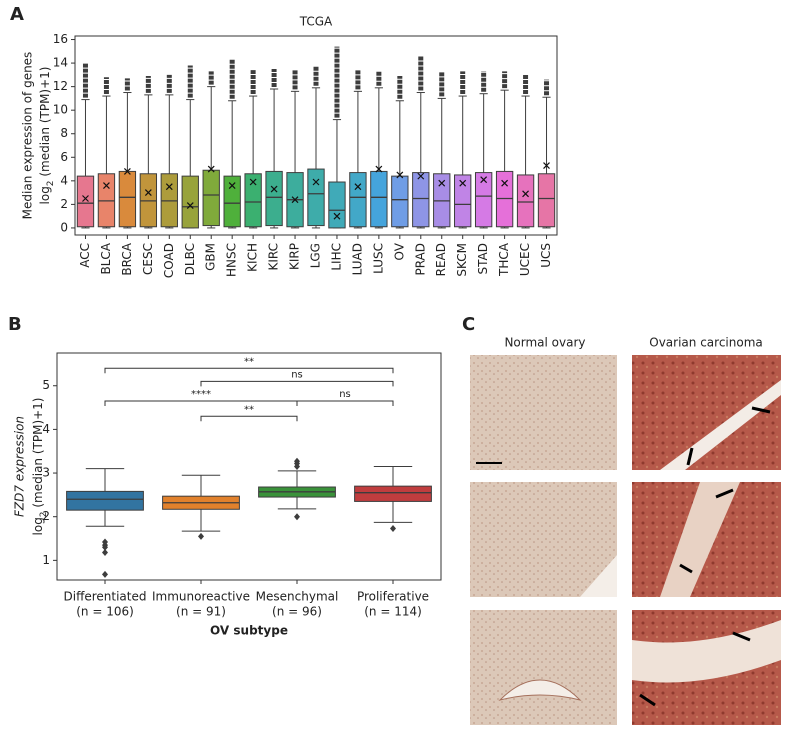 This screenshot has height=730, width=789. Describe the element at coordinates (60, 39) in the screenshot. I see `y-tick-label: 16` at that location.